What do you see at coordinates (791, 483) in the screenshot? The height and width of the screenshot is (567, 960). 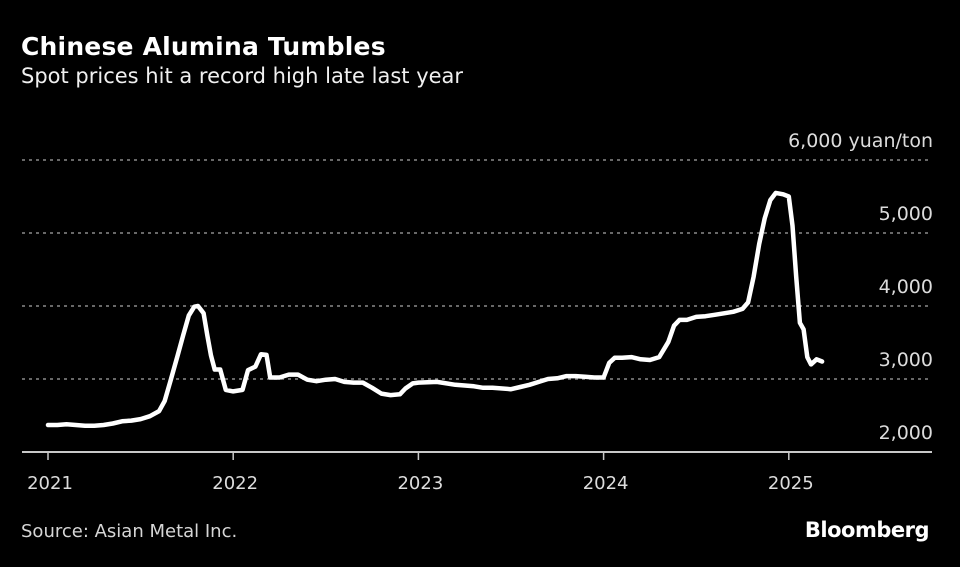 I see `x-tick-label: 2025` at bounding box center [791, 483].